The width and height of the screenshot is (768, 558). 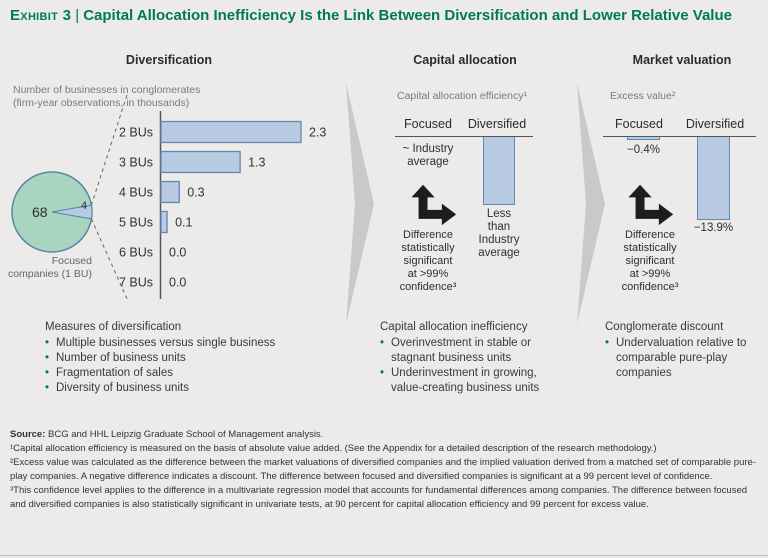 What do you see at coordinates (256, 163) in the screenshot?
I see `svg-text: 1.3` at bounding box center [256, 163].